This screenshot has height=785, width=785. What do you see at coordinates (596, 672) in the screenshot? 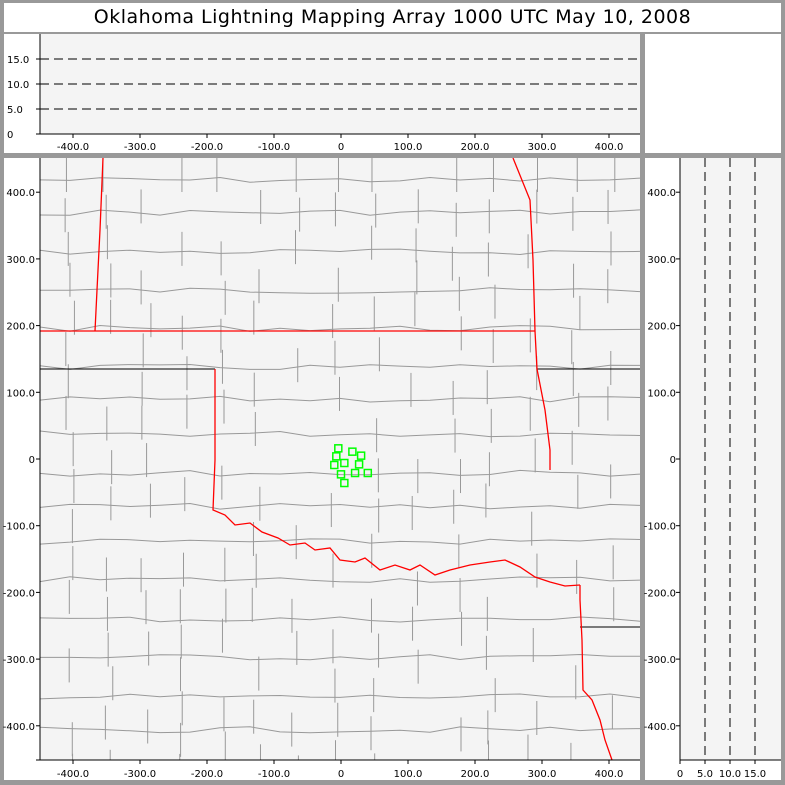
I see `texas-louisiana-border` at bounding box center [596, 672].